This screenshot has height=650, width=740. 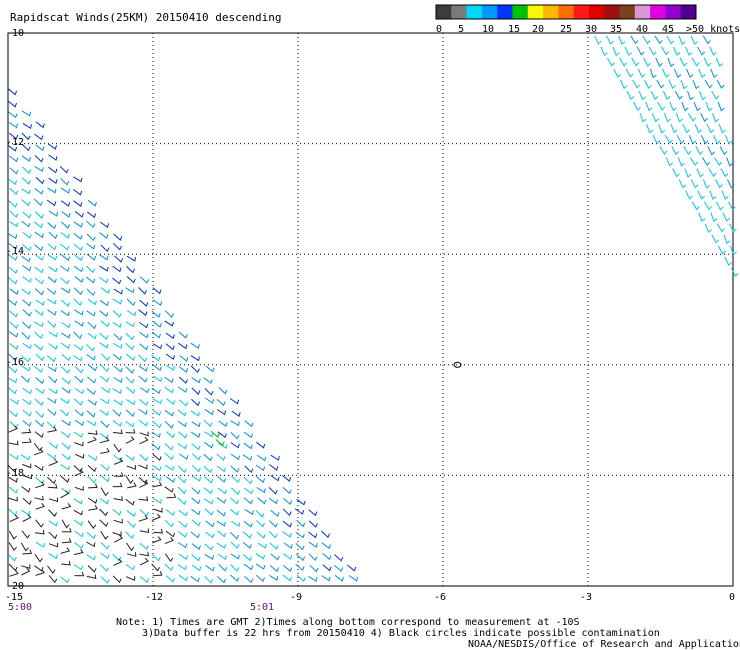 What do you see at coordinates (514, 29) in the screenshot?
I see `colorbar-label-15: 15` at bounding box center [514, 29].